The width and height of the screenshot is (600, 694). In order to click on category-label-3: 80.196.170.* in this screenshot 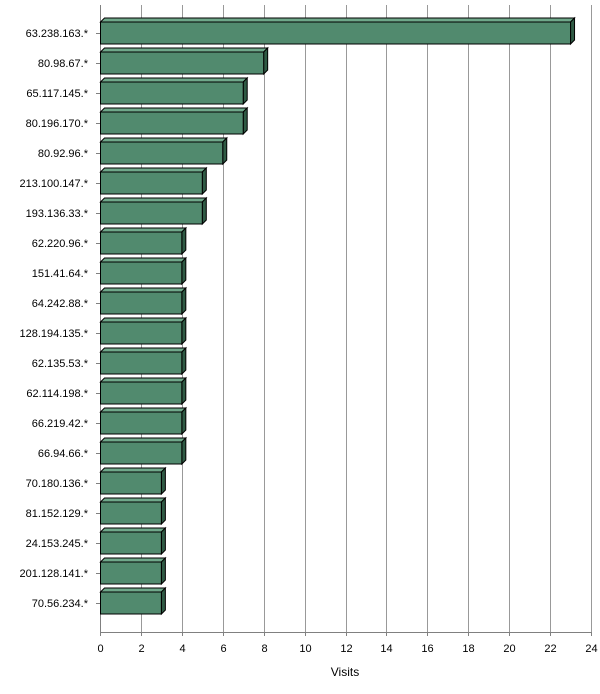, I will do `click(57, 124)`.